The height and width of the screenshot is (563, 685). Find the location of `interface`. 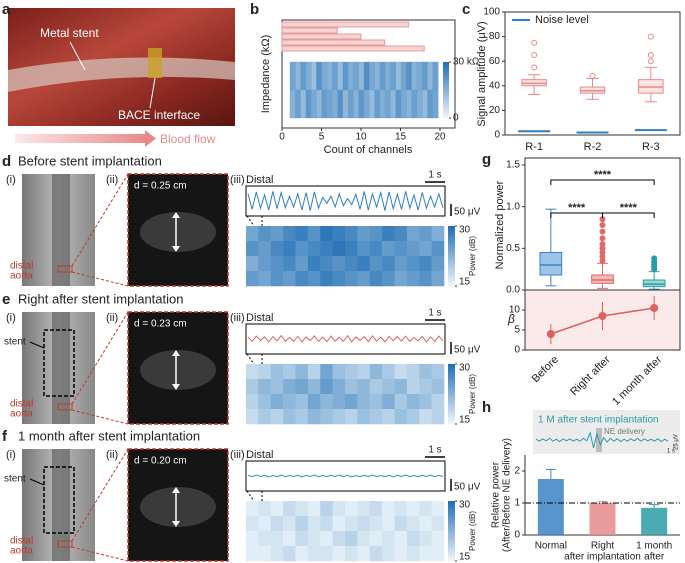

interface is located at coordinates (155, 63).